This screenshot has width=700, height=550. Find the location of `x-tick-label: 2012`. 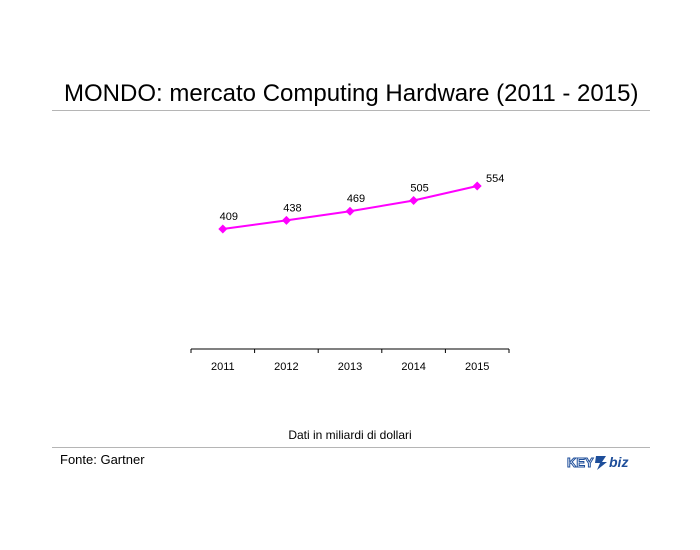

x-tick-label: 2012 is located at coordinates (286, 367).